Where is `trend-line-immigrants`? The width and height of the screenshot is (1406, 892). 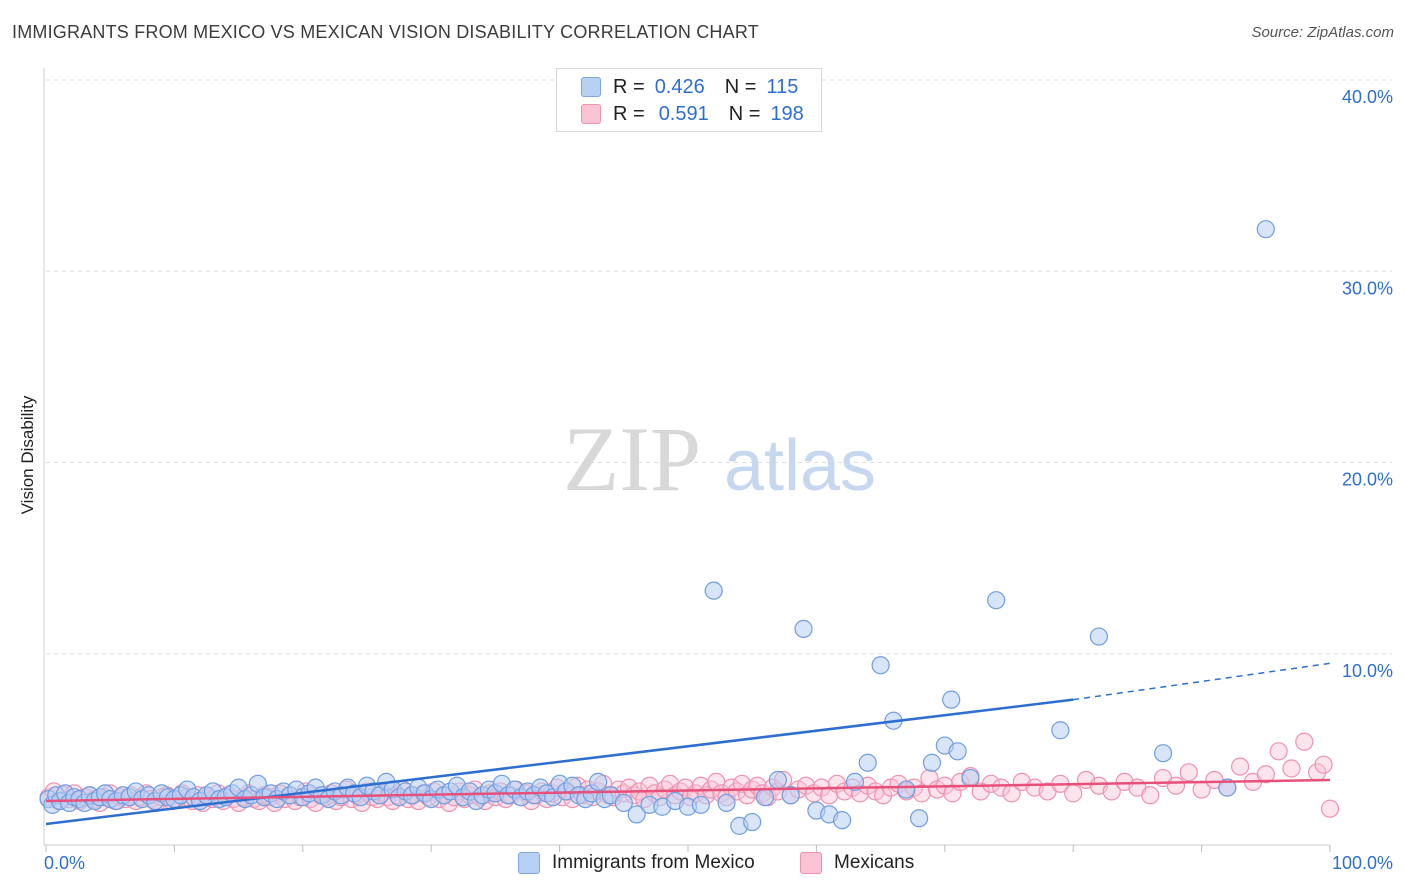
trend-line-immigrants is located at coordinates (559, 762).